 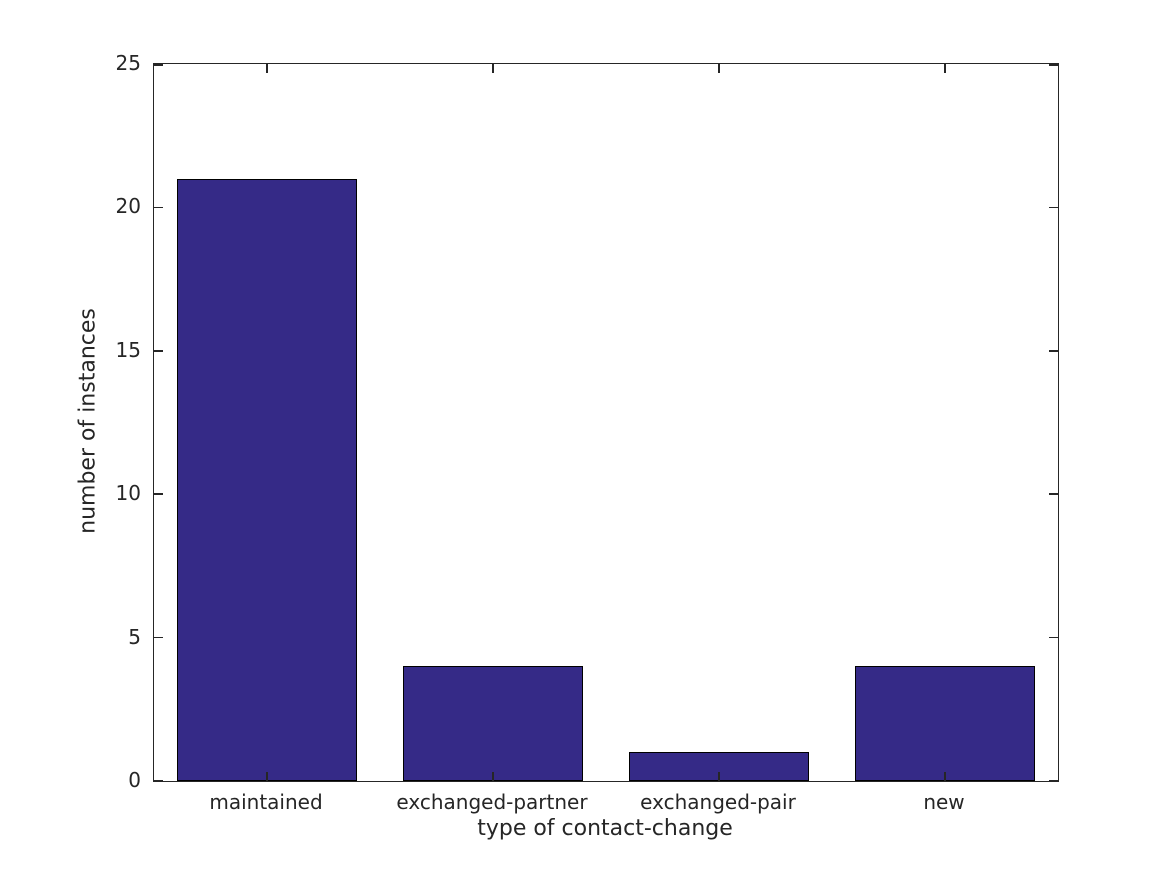 What do you see at coordinates (128, 493) in the screenshot?
I see `y-tick-label: 10` at bounding box center [128, 493].